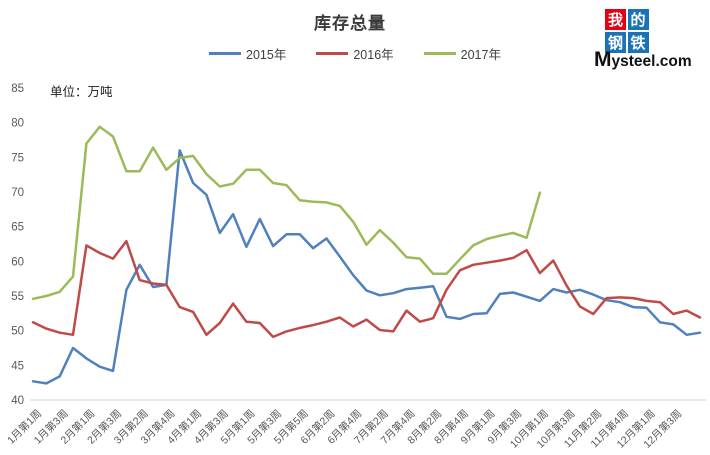 The image size is (710, 455). I want to click on legend: 2015年 2016年 2017年, so click(355, 53).